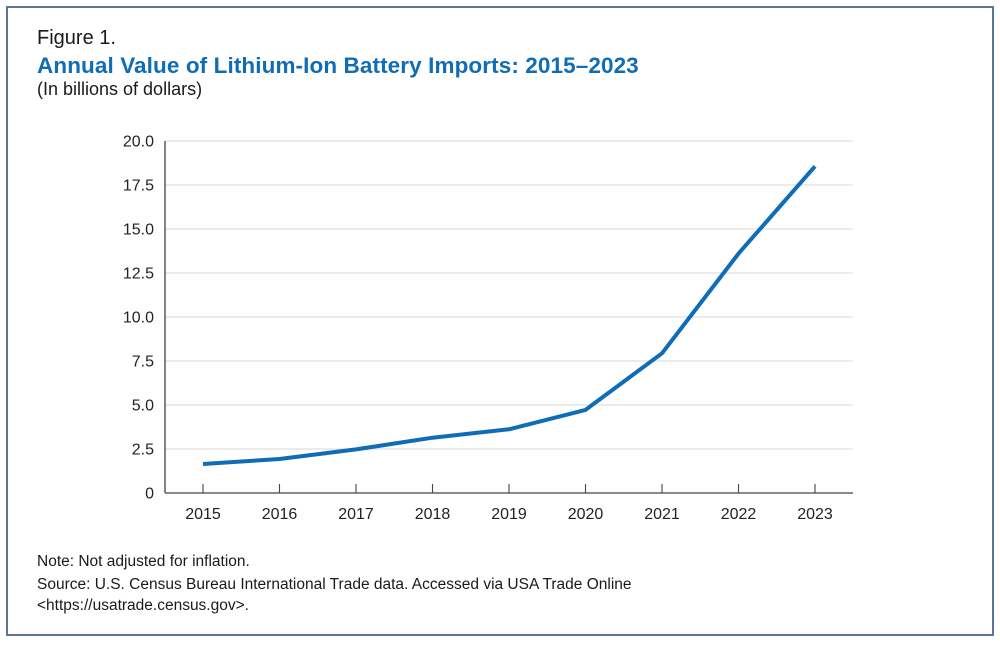 The width and height of the screenshot is (1000, 645). I want to click on x-tick-label: 2018, so click(433, 514).